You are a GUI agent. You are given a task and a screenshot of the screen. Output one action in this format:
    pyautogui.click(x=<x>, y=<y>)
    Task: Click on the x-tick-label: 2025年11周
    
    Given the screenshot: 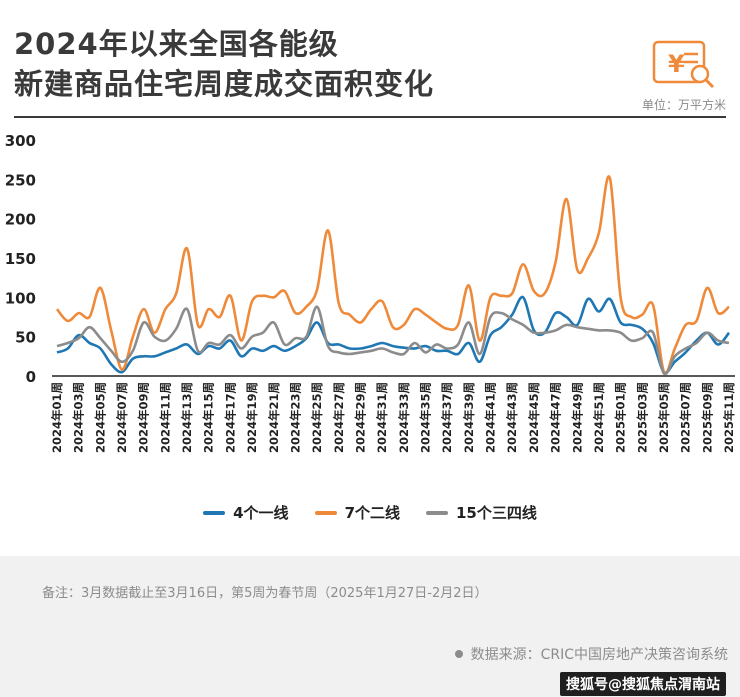 What is the action you would take?
    pyautogui.click(x=729, y=417)
    